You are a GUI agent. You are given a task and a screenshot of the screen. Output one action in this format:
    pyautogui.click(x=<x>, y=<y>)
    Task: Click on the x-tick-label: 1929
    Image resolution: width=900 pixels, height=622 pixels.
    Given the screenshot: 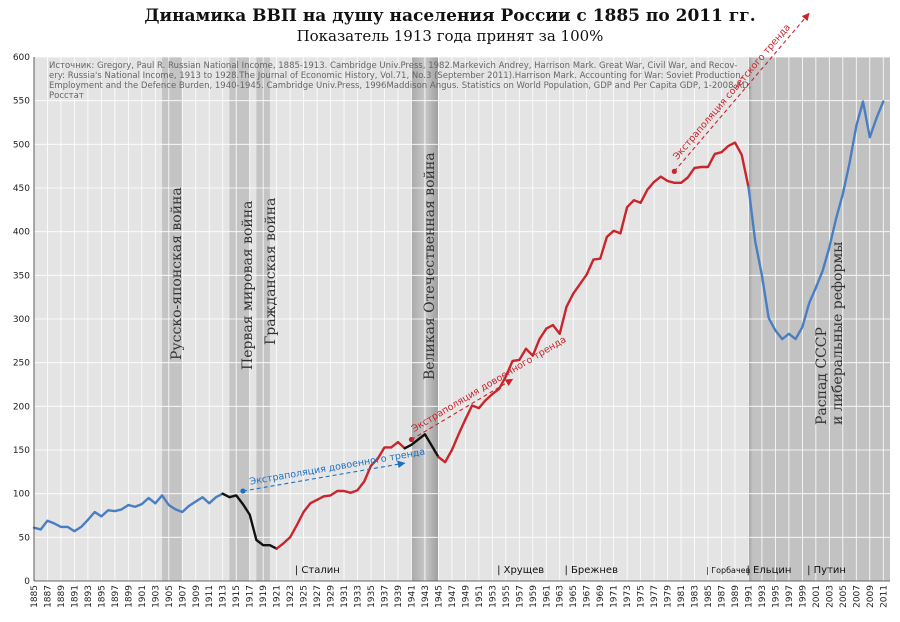 What is the action you would take?
    pyautogui.click(x=332, y=596)
    